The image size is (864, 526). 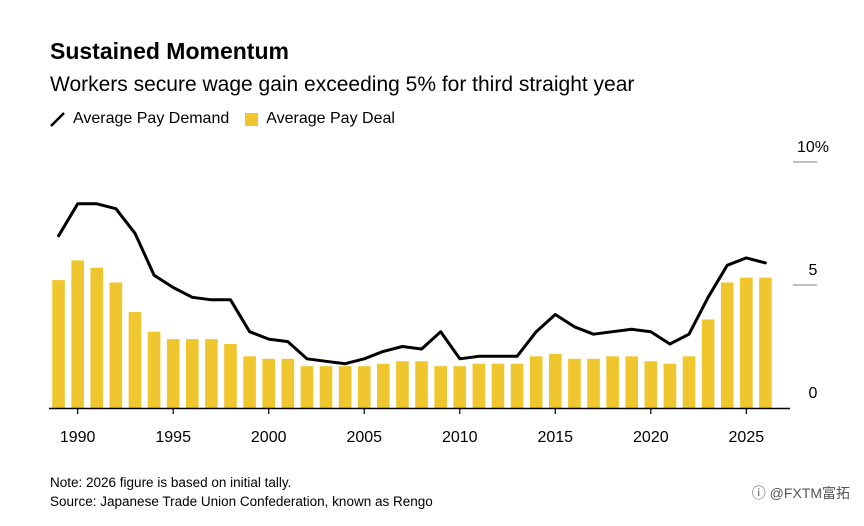 I want to click on gridlines, so click(x=805, y=223).